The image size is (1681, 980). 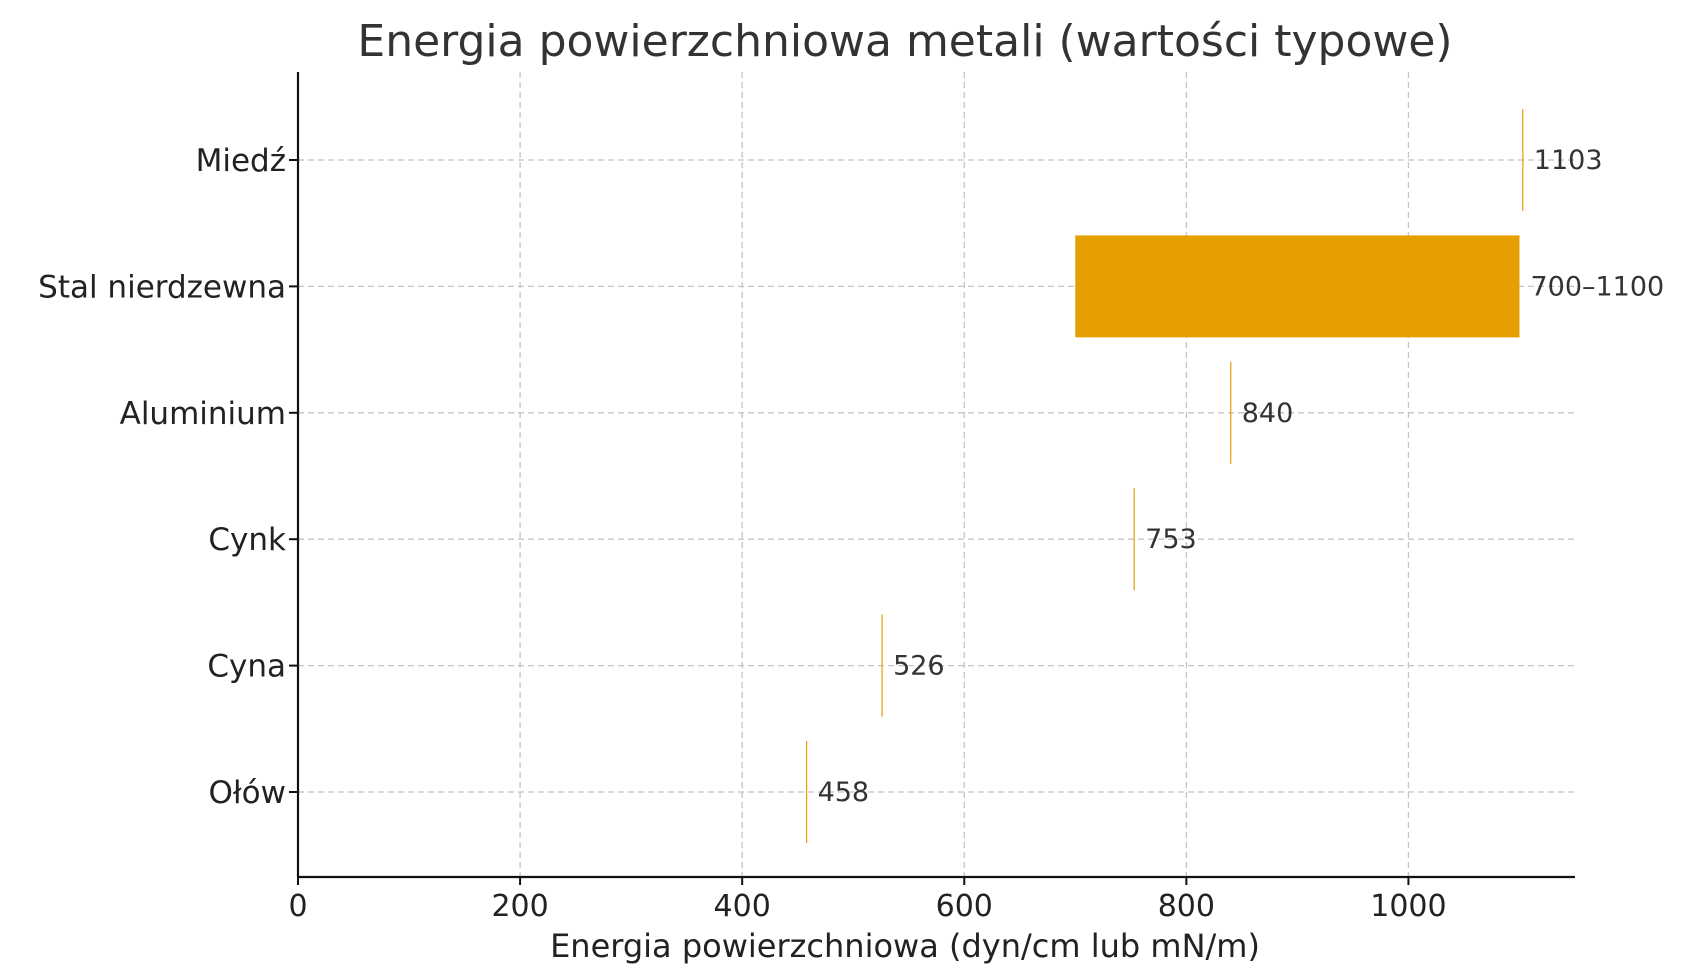 I want to click on y-category-label: Cyna, so click(x=246, y=667).